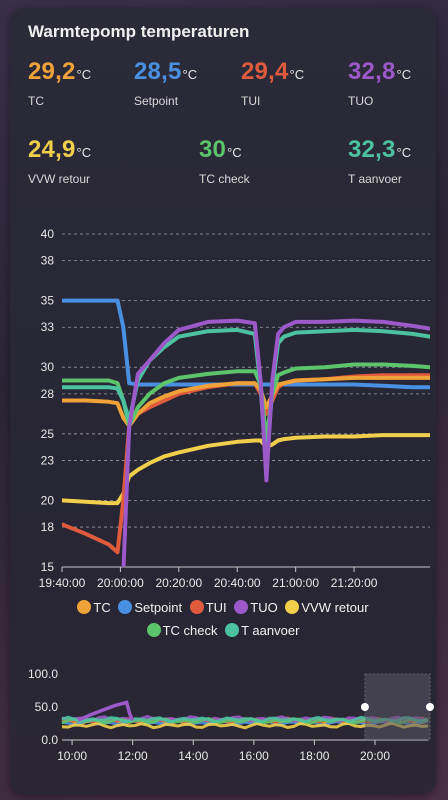 The width and height of the screenshot is (448, 800). I want to click on y-tick-label: 18, so click(48, 527).